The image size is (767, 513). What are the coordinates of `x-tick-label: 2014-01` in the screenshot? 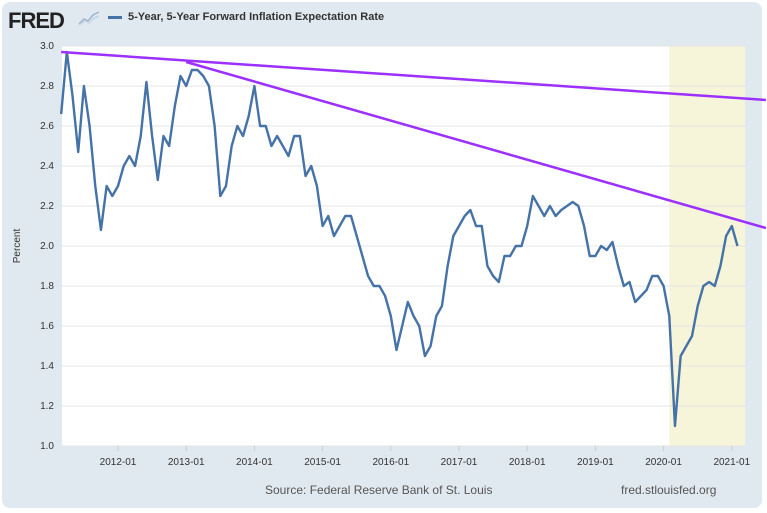 It's located at (254, 462).